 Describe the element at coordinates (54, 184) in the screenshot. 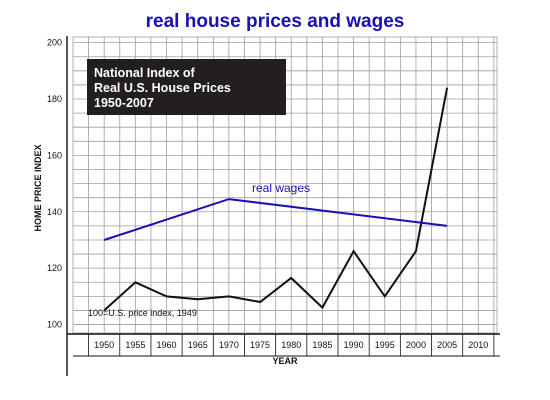

I see `y-tick-labels: 100 120 140 160 180 200` at that location.